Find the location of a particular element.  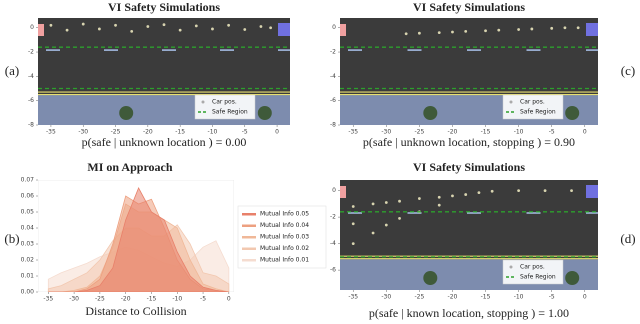

y-tick-label: 0.03 is located at coordinates (28, 244).